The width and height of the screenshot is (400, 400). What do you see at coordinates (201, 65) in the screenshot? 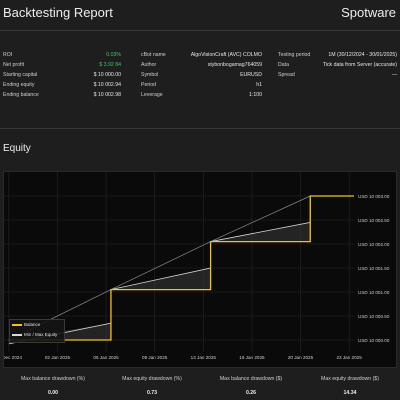
I see `stat-row: Author stybonbogamag764059` at bounding box center [201, 65].